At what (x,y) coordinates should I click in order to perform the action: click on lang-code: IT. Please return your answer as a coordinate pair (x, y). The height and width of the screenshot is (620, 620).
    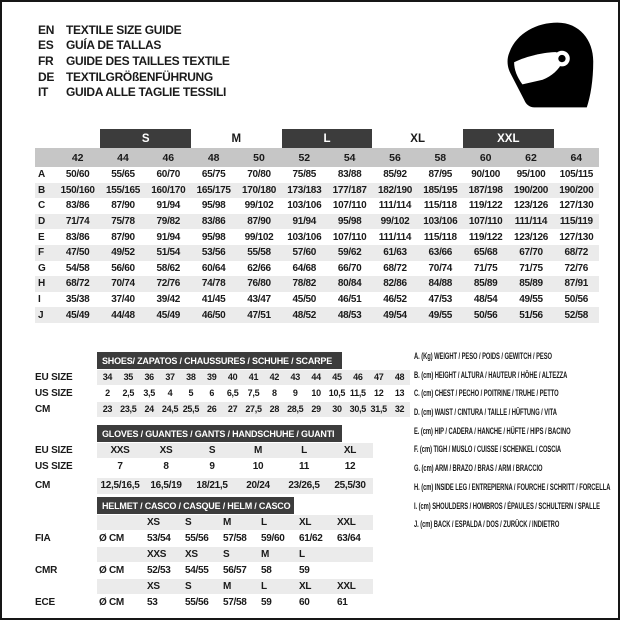
    Looking at the image, I should click on (43, 92).